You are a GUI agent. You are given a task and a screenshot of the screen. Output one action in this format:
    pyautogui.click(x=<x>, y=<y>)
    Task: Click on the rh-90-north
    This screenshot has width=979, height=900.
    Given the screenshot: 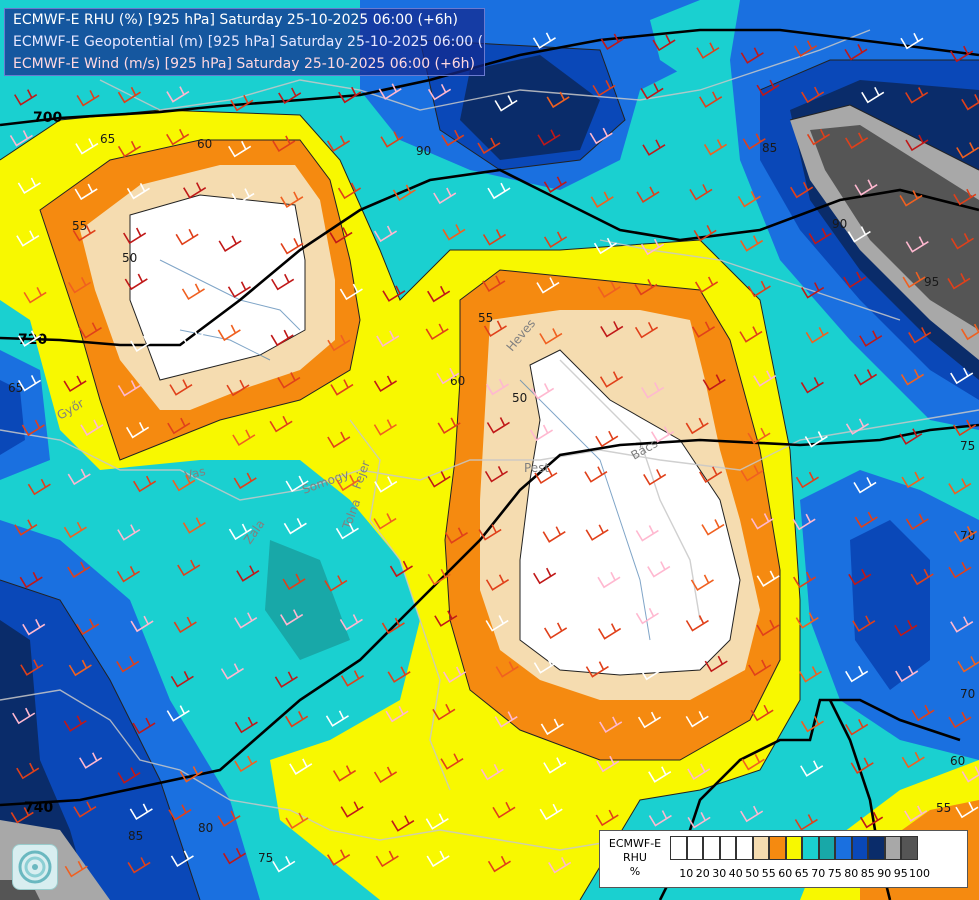 What is the action you would take?
    pyautogui.click(x=530, y=107)
    